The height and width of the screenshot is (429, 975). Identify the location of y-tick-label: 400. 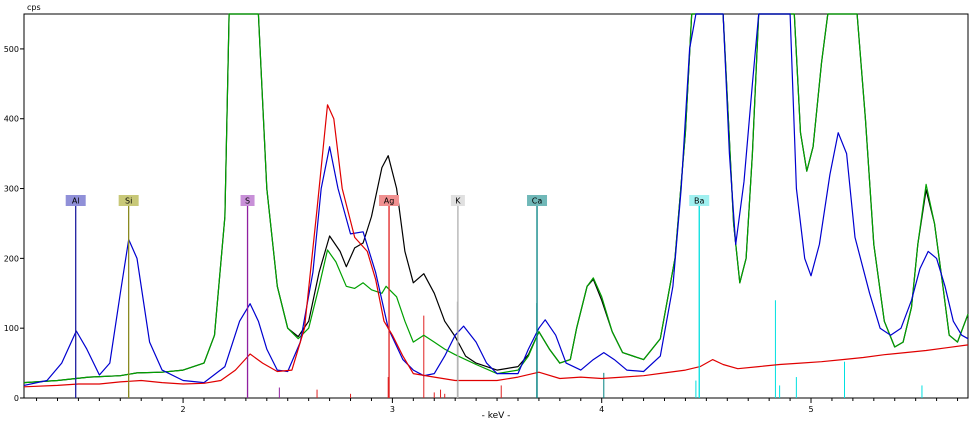
(11, 119).